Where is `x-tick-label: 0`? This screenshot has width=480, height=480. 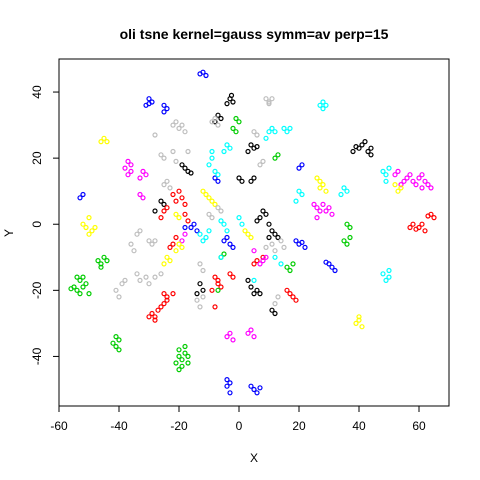 x-tick-label: 0 is located at coordinates (239, 426).